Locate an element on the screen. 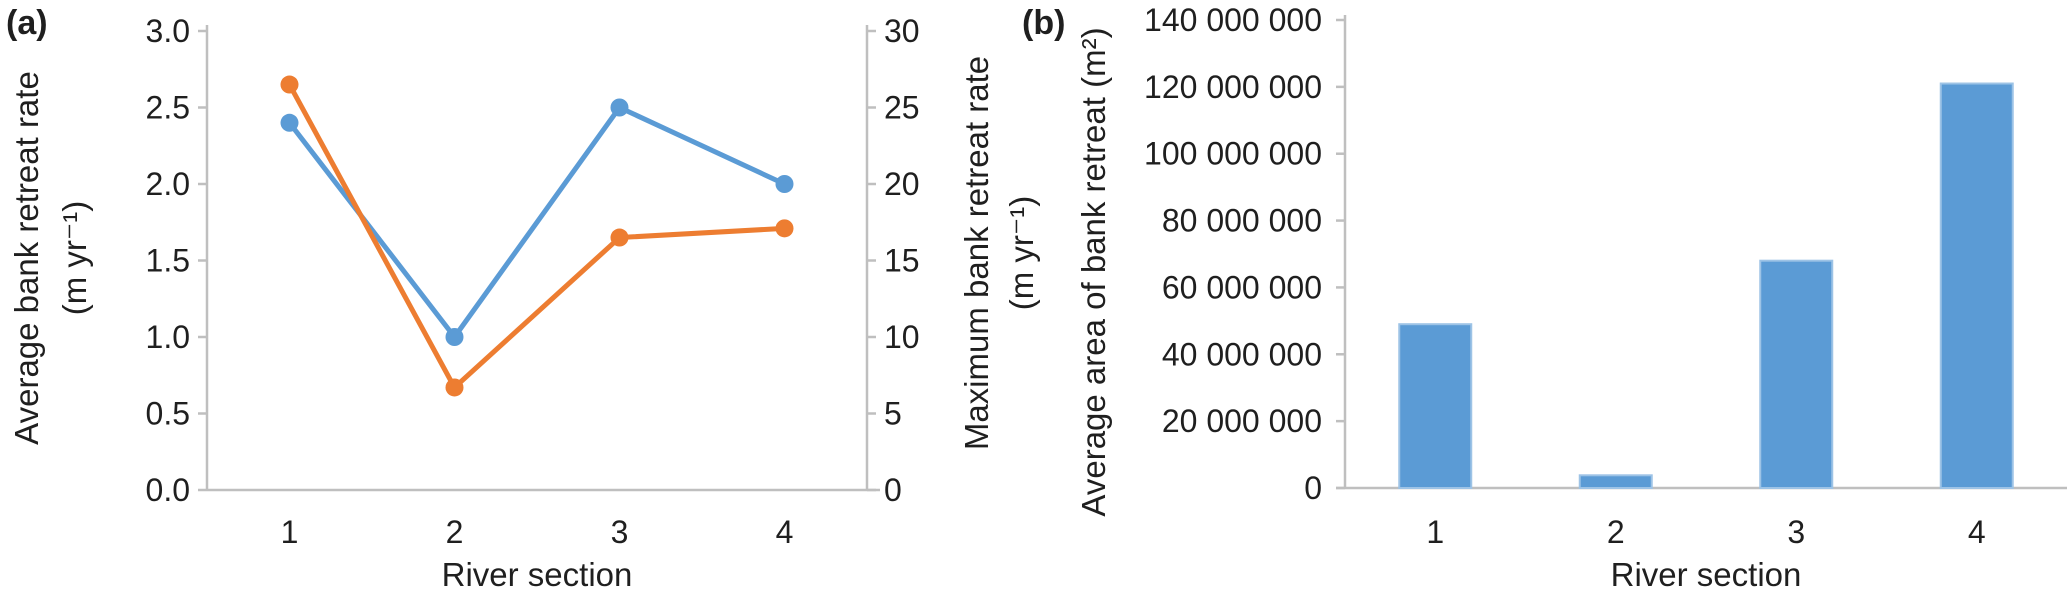 This screenshot has width=2067, height=601. panel-a-right-tick-label: 30 is located at coordinates (902, 31).